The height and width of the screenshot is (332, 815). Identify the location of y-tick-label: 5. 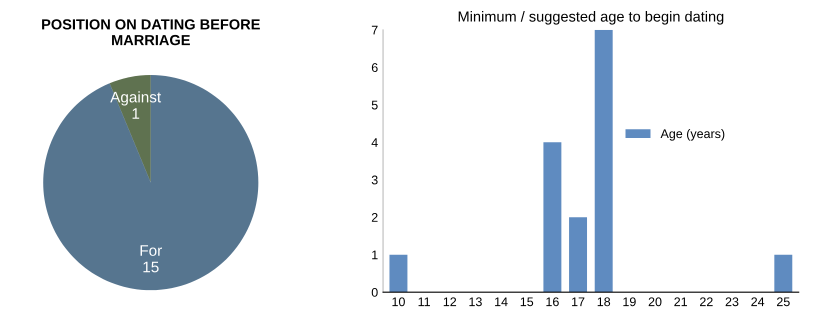
(375, 105).